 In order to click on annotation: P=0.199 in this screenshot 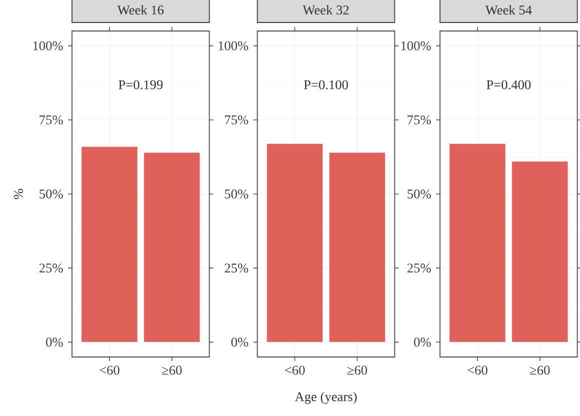, I will do `click(140, 85)`.